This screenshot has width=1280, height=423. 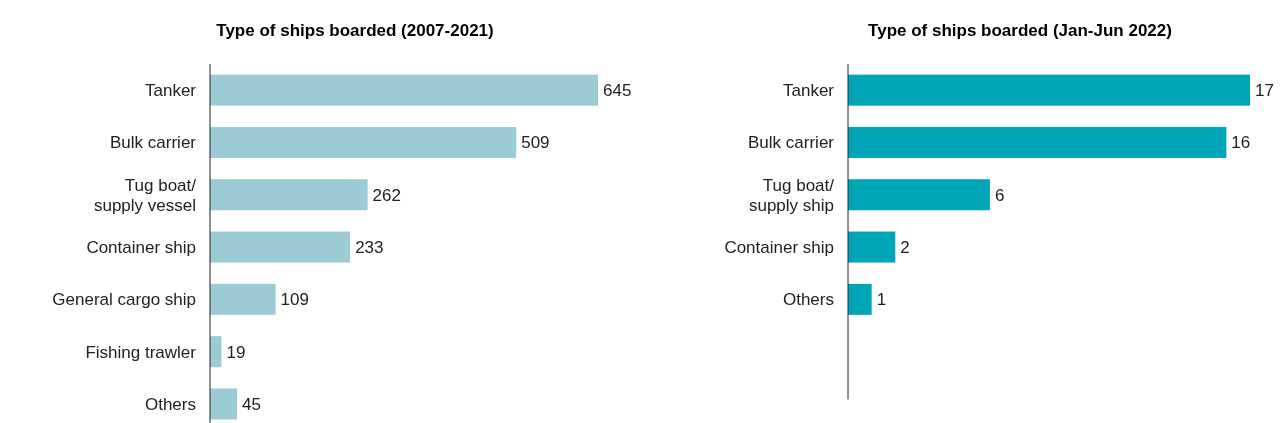 I want to click on data-label: 233, so click(x=369, y=247).